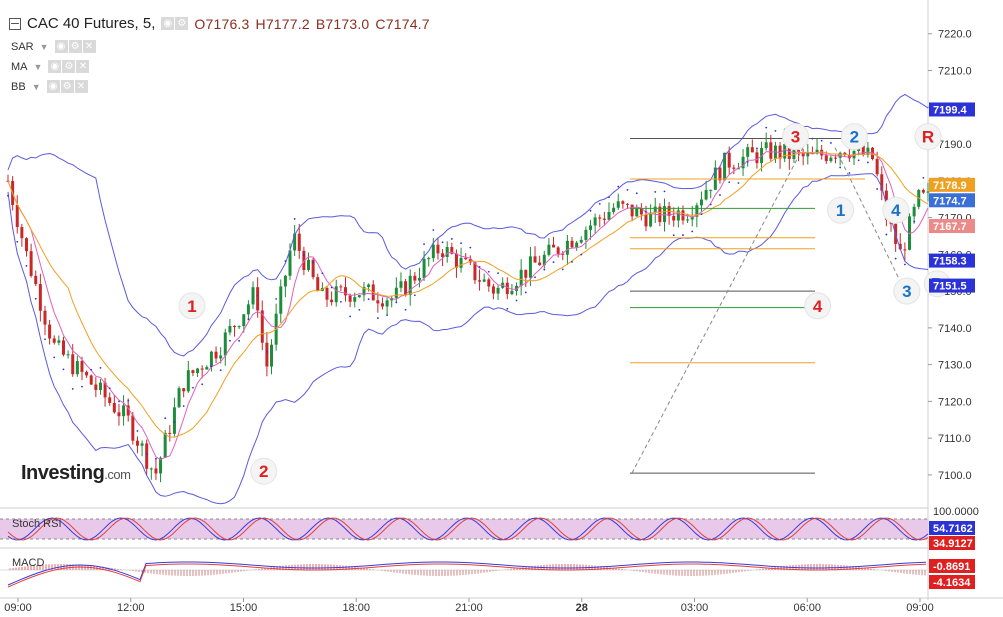  What do you see at coordinates (18, 608) in the screenshot?
I see `time-tick-label: 09:00` at bounding box center [18, 608].